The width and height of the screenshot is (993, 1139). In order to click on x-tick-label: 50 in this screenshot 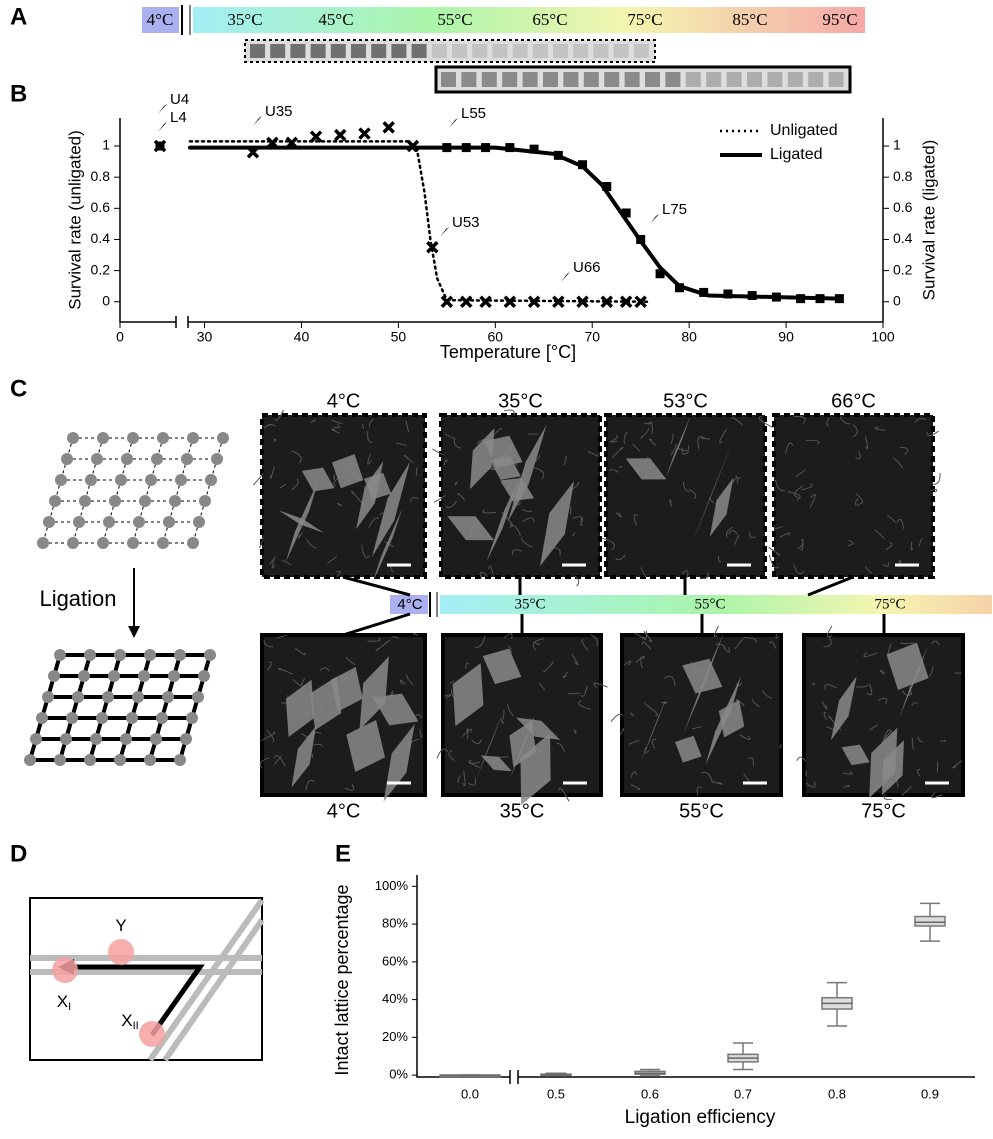, I will do `click(399, 337)`.